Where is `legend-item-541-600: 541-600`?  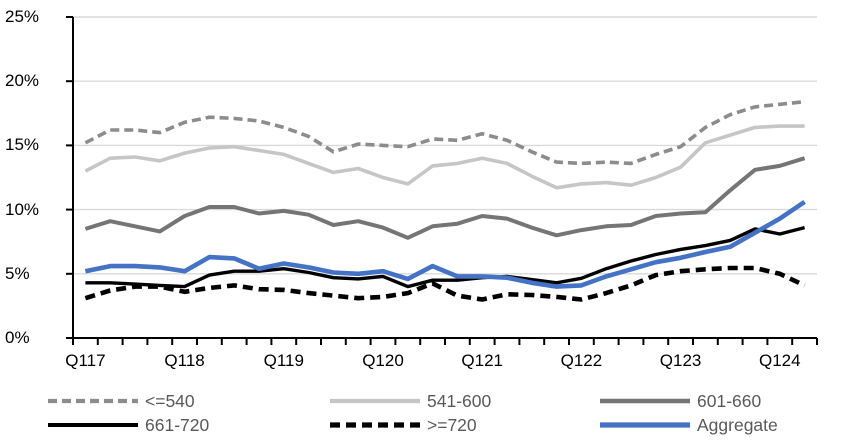 legend-item-541-600: 541-600 is located at coordinates (410, 401).